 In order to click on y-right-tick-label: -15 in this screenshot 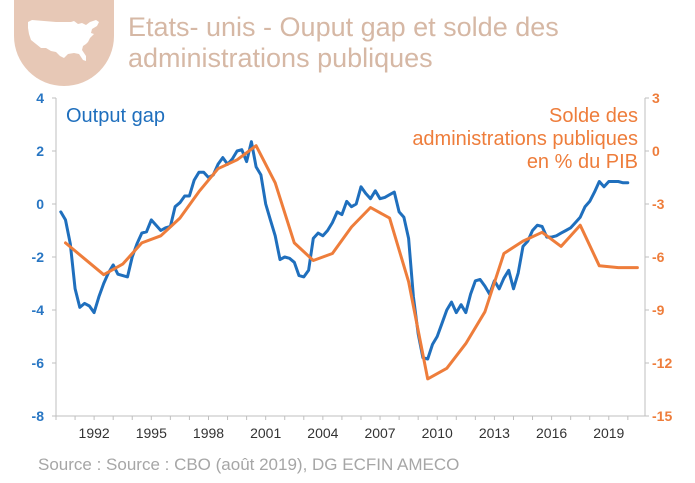, I will do `click(662, 416)`.